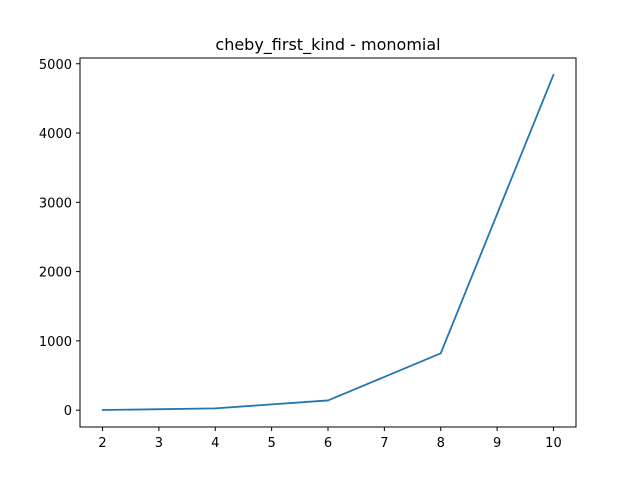  Describe the element at coordinates (55, 65) in the screenshot. I see `y-tick-label: 5000` at that location.